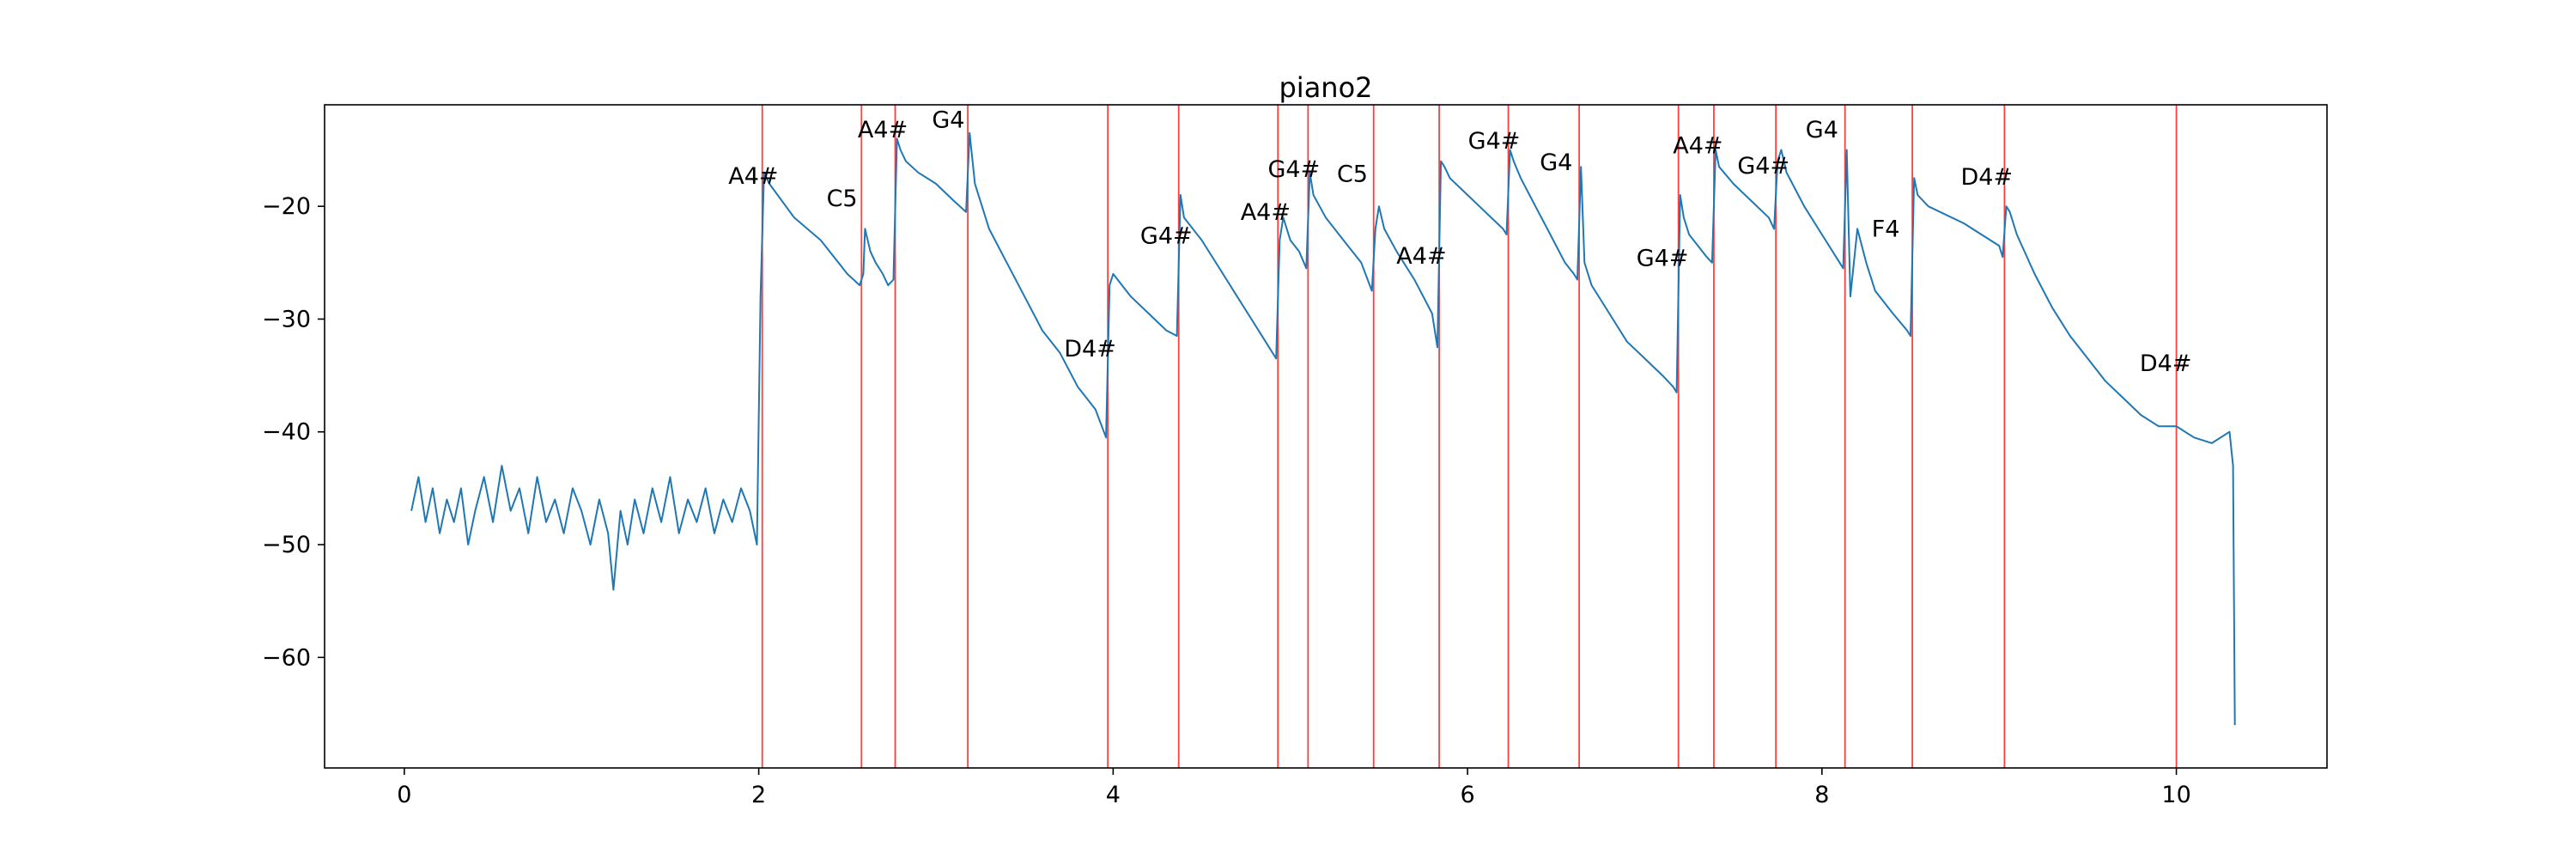  Describe the element at coordinates (286, 545) in the screenshot. I see `y-tick-label: −50` at that location.